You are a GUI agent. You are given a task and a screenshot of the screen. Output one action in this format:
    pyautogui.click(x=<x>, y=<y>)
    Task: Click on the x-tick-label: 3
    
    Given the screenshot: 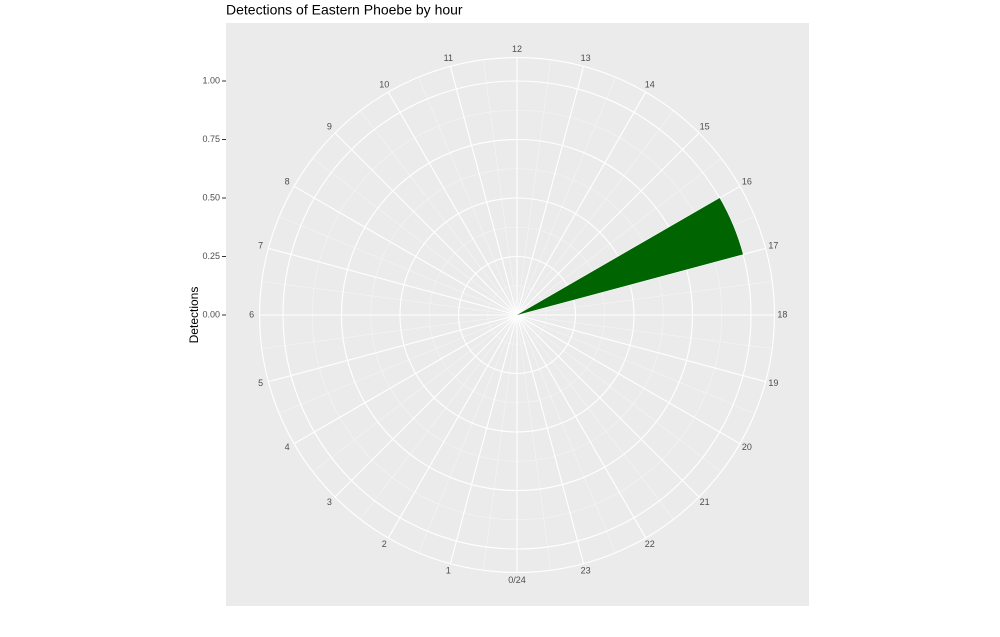 What is the action you would take?
    pyautogui.click(x=329, y=502)
    